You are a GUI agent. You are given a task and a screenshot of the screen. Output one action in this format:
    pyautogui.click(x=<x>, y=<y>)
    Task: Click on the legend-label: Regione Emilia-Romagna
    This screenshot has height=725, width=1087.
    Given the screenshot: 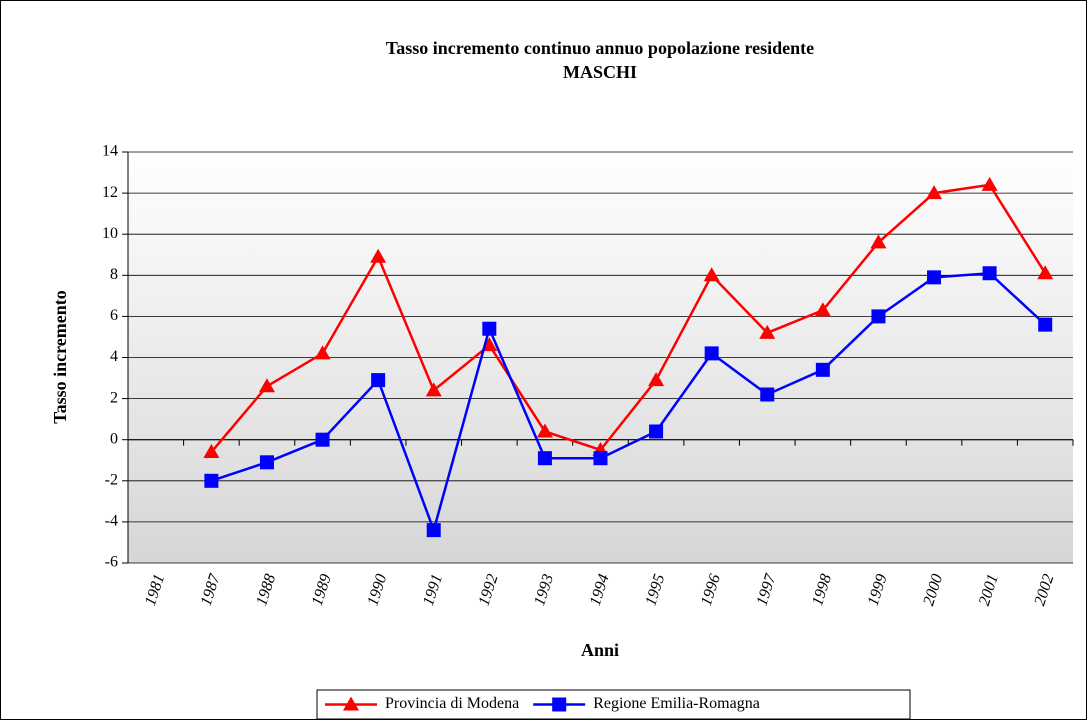 What is the action you would take?
    pyautogui.click(x=676, y=703)
    